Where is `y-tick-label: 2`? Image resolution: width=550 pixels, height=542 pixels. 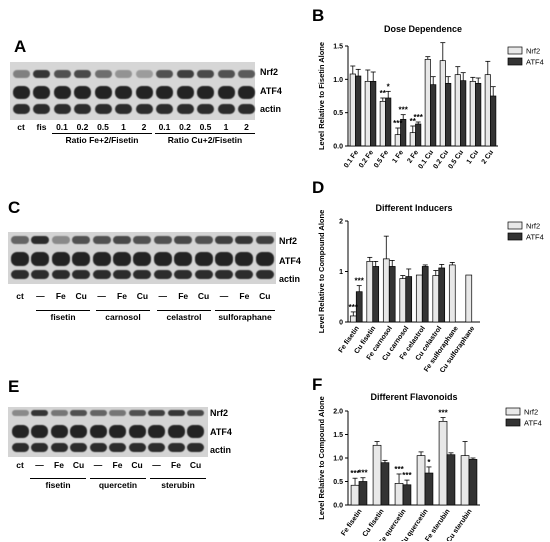 y-tick-label: 2 is located at coordinates (341, 222).